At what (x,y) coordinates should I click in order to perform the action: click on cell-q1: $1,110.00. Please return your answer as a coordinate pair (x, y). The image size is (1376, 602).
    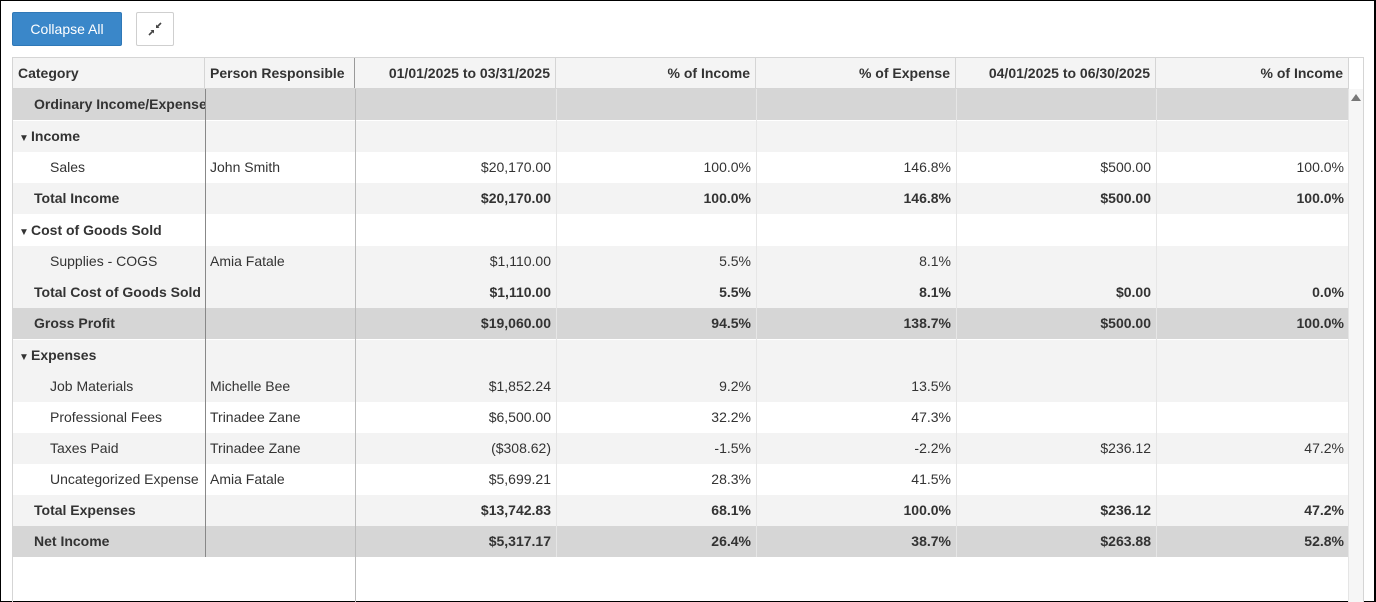
    Looking at the image, I should click on (520, 261).